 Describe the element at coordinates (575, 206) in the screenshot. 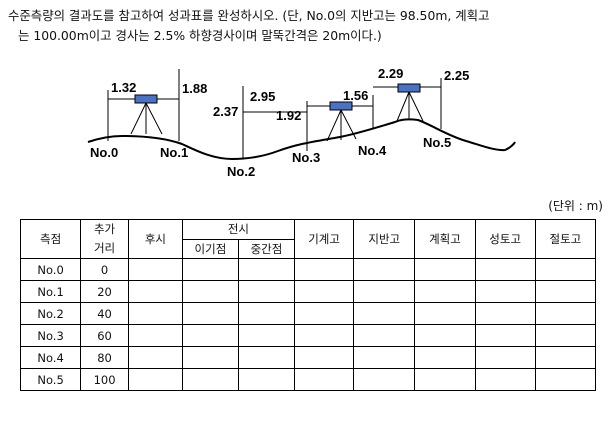

I see `unit-label: (단위 : m)` at that location.